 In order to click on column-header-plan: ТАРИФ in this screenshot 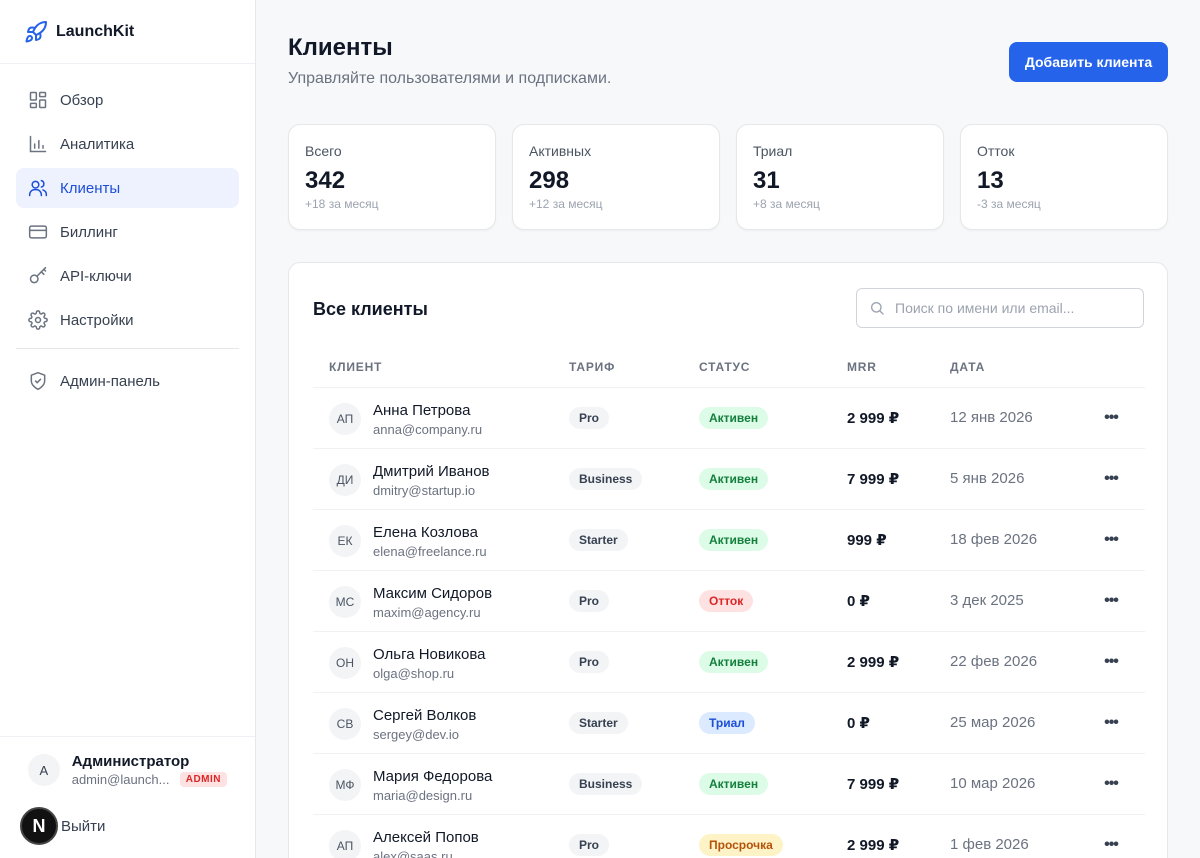, I will do `click(592, 367)`.